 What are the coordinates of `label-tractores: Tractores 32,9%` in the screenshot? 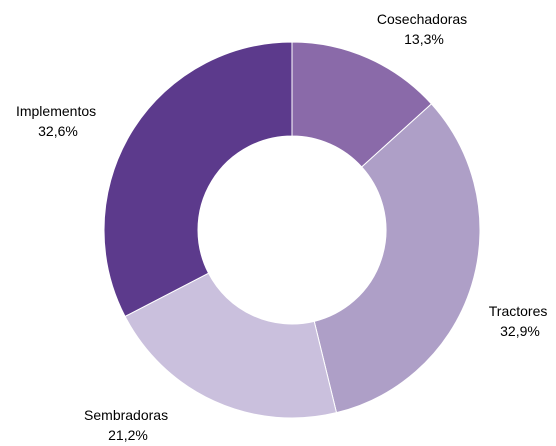 It's located at (520, 321).